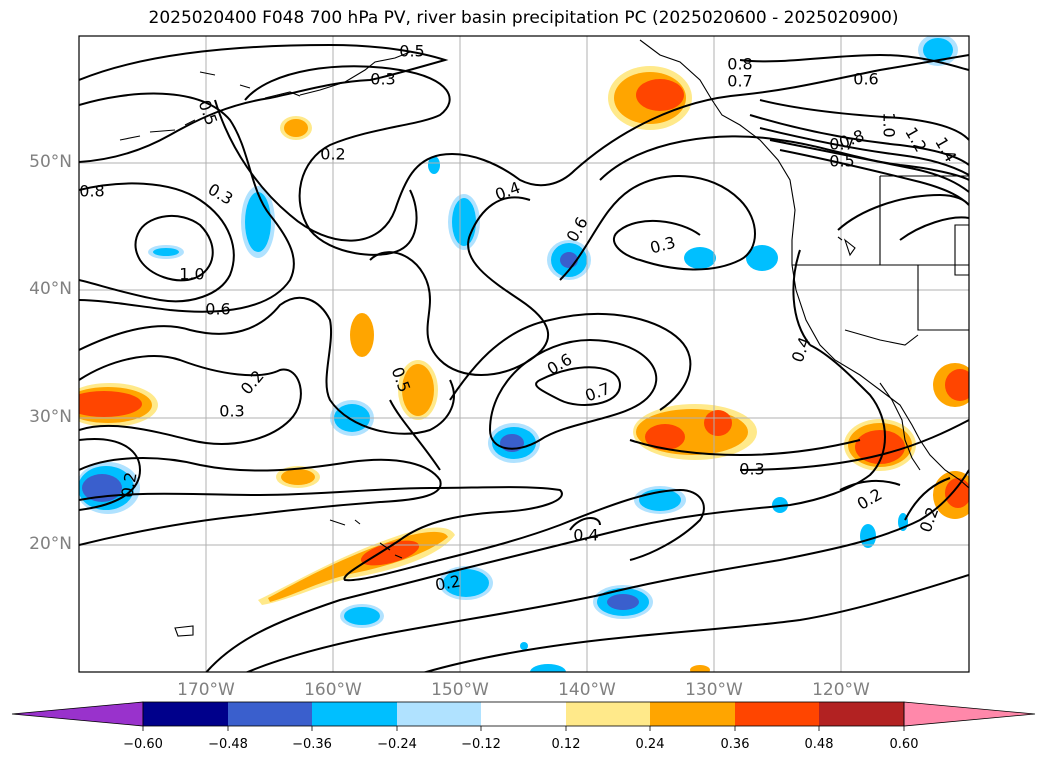 This screenshot has height=765, width=1047. Describe the element at coordinates (735, 744) in the screenshot. I see `colorbar-tick: 0.36` at that location.